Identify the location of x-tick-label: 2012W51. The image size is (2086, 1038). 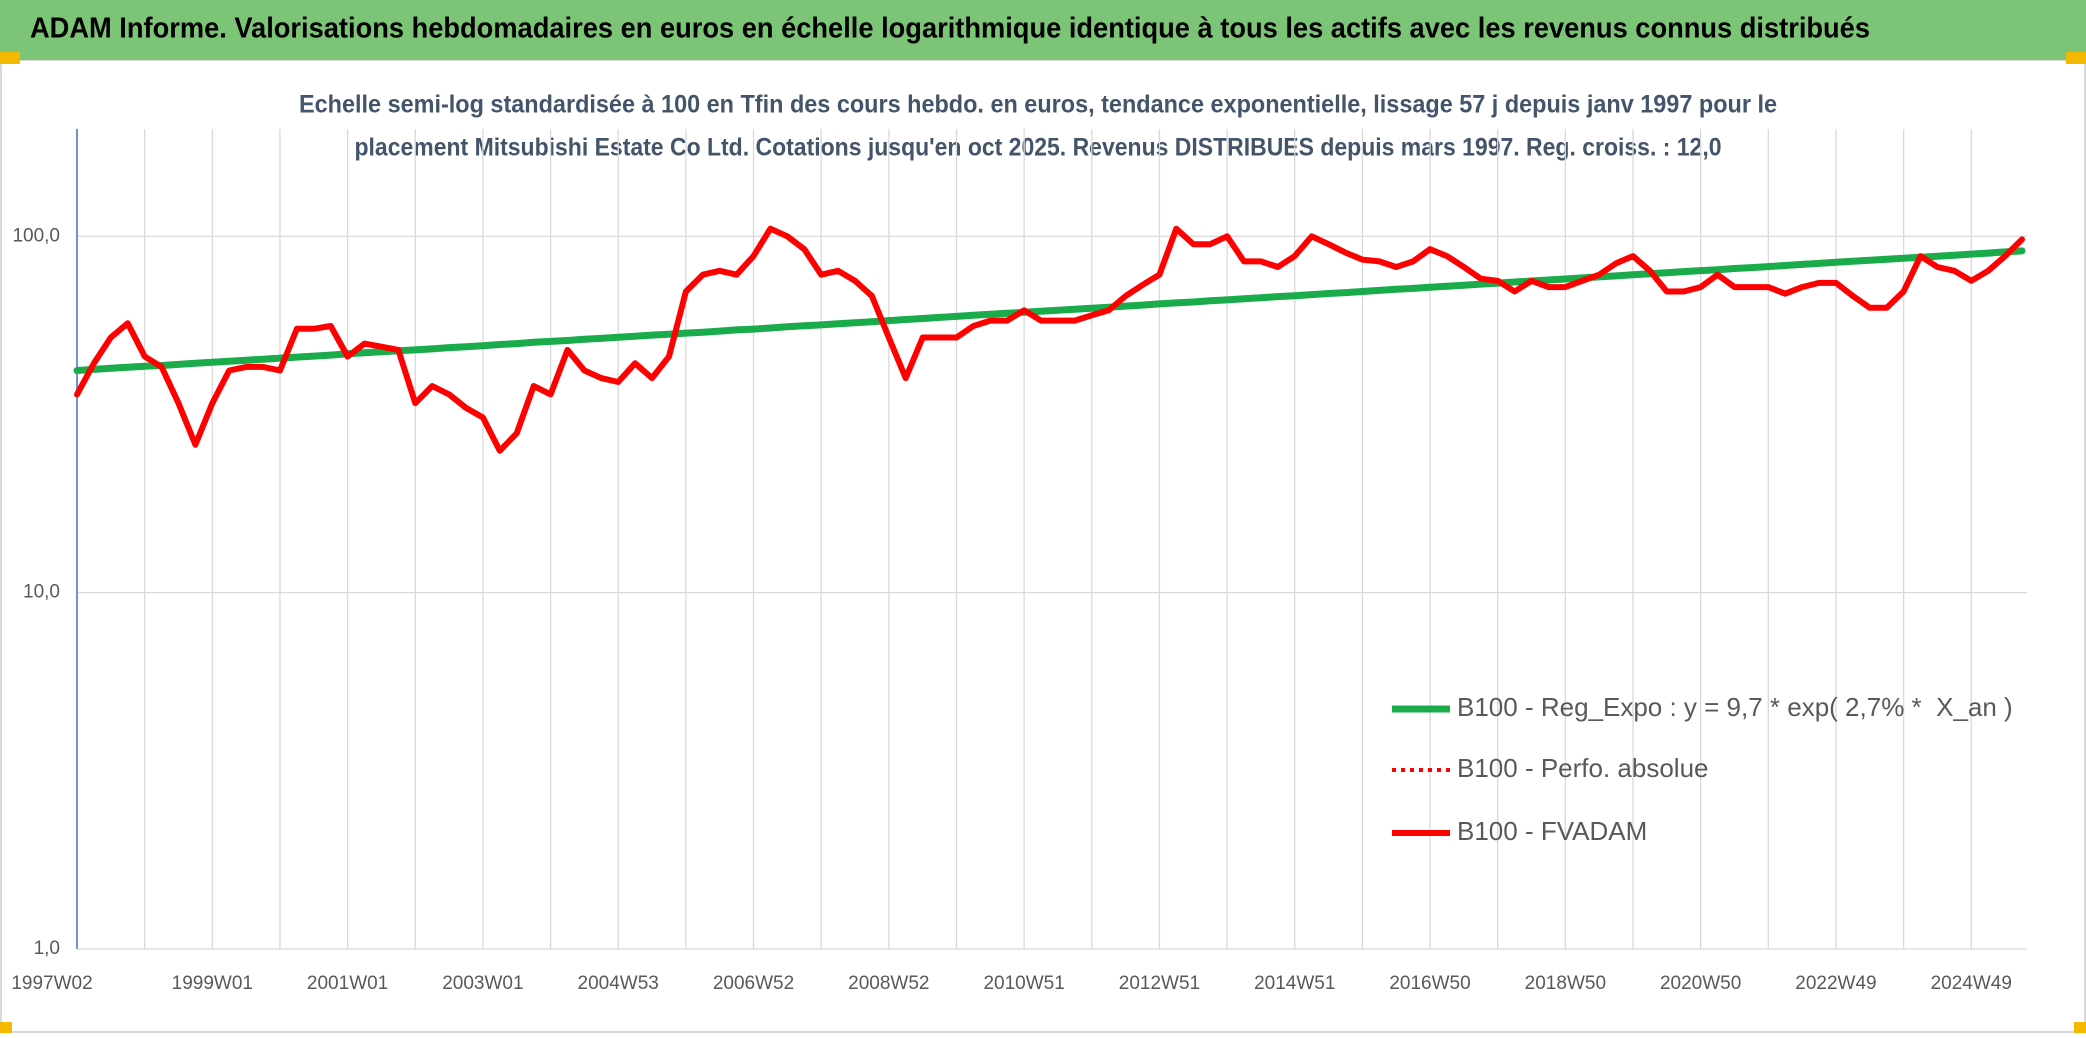
(1159, 983).